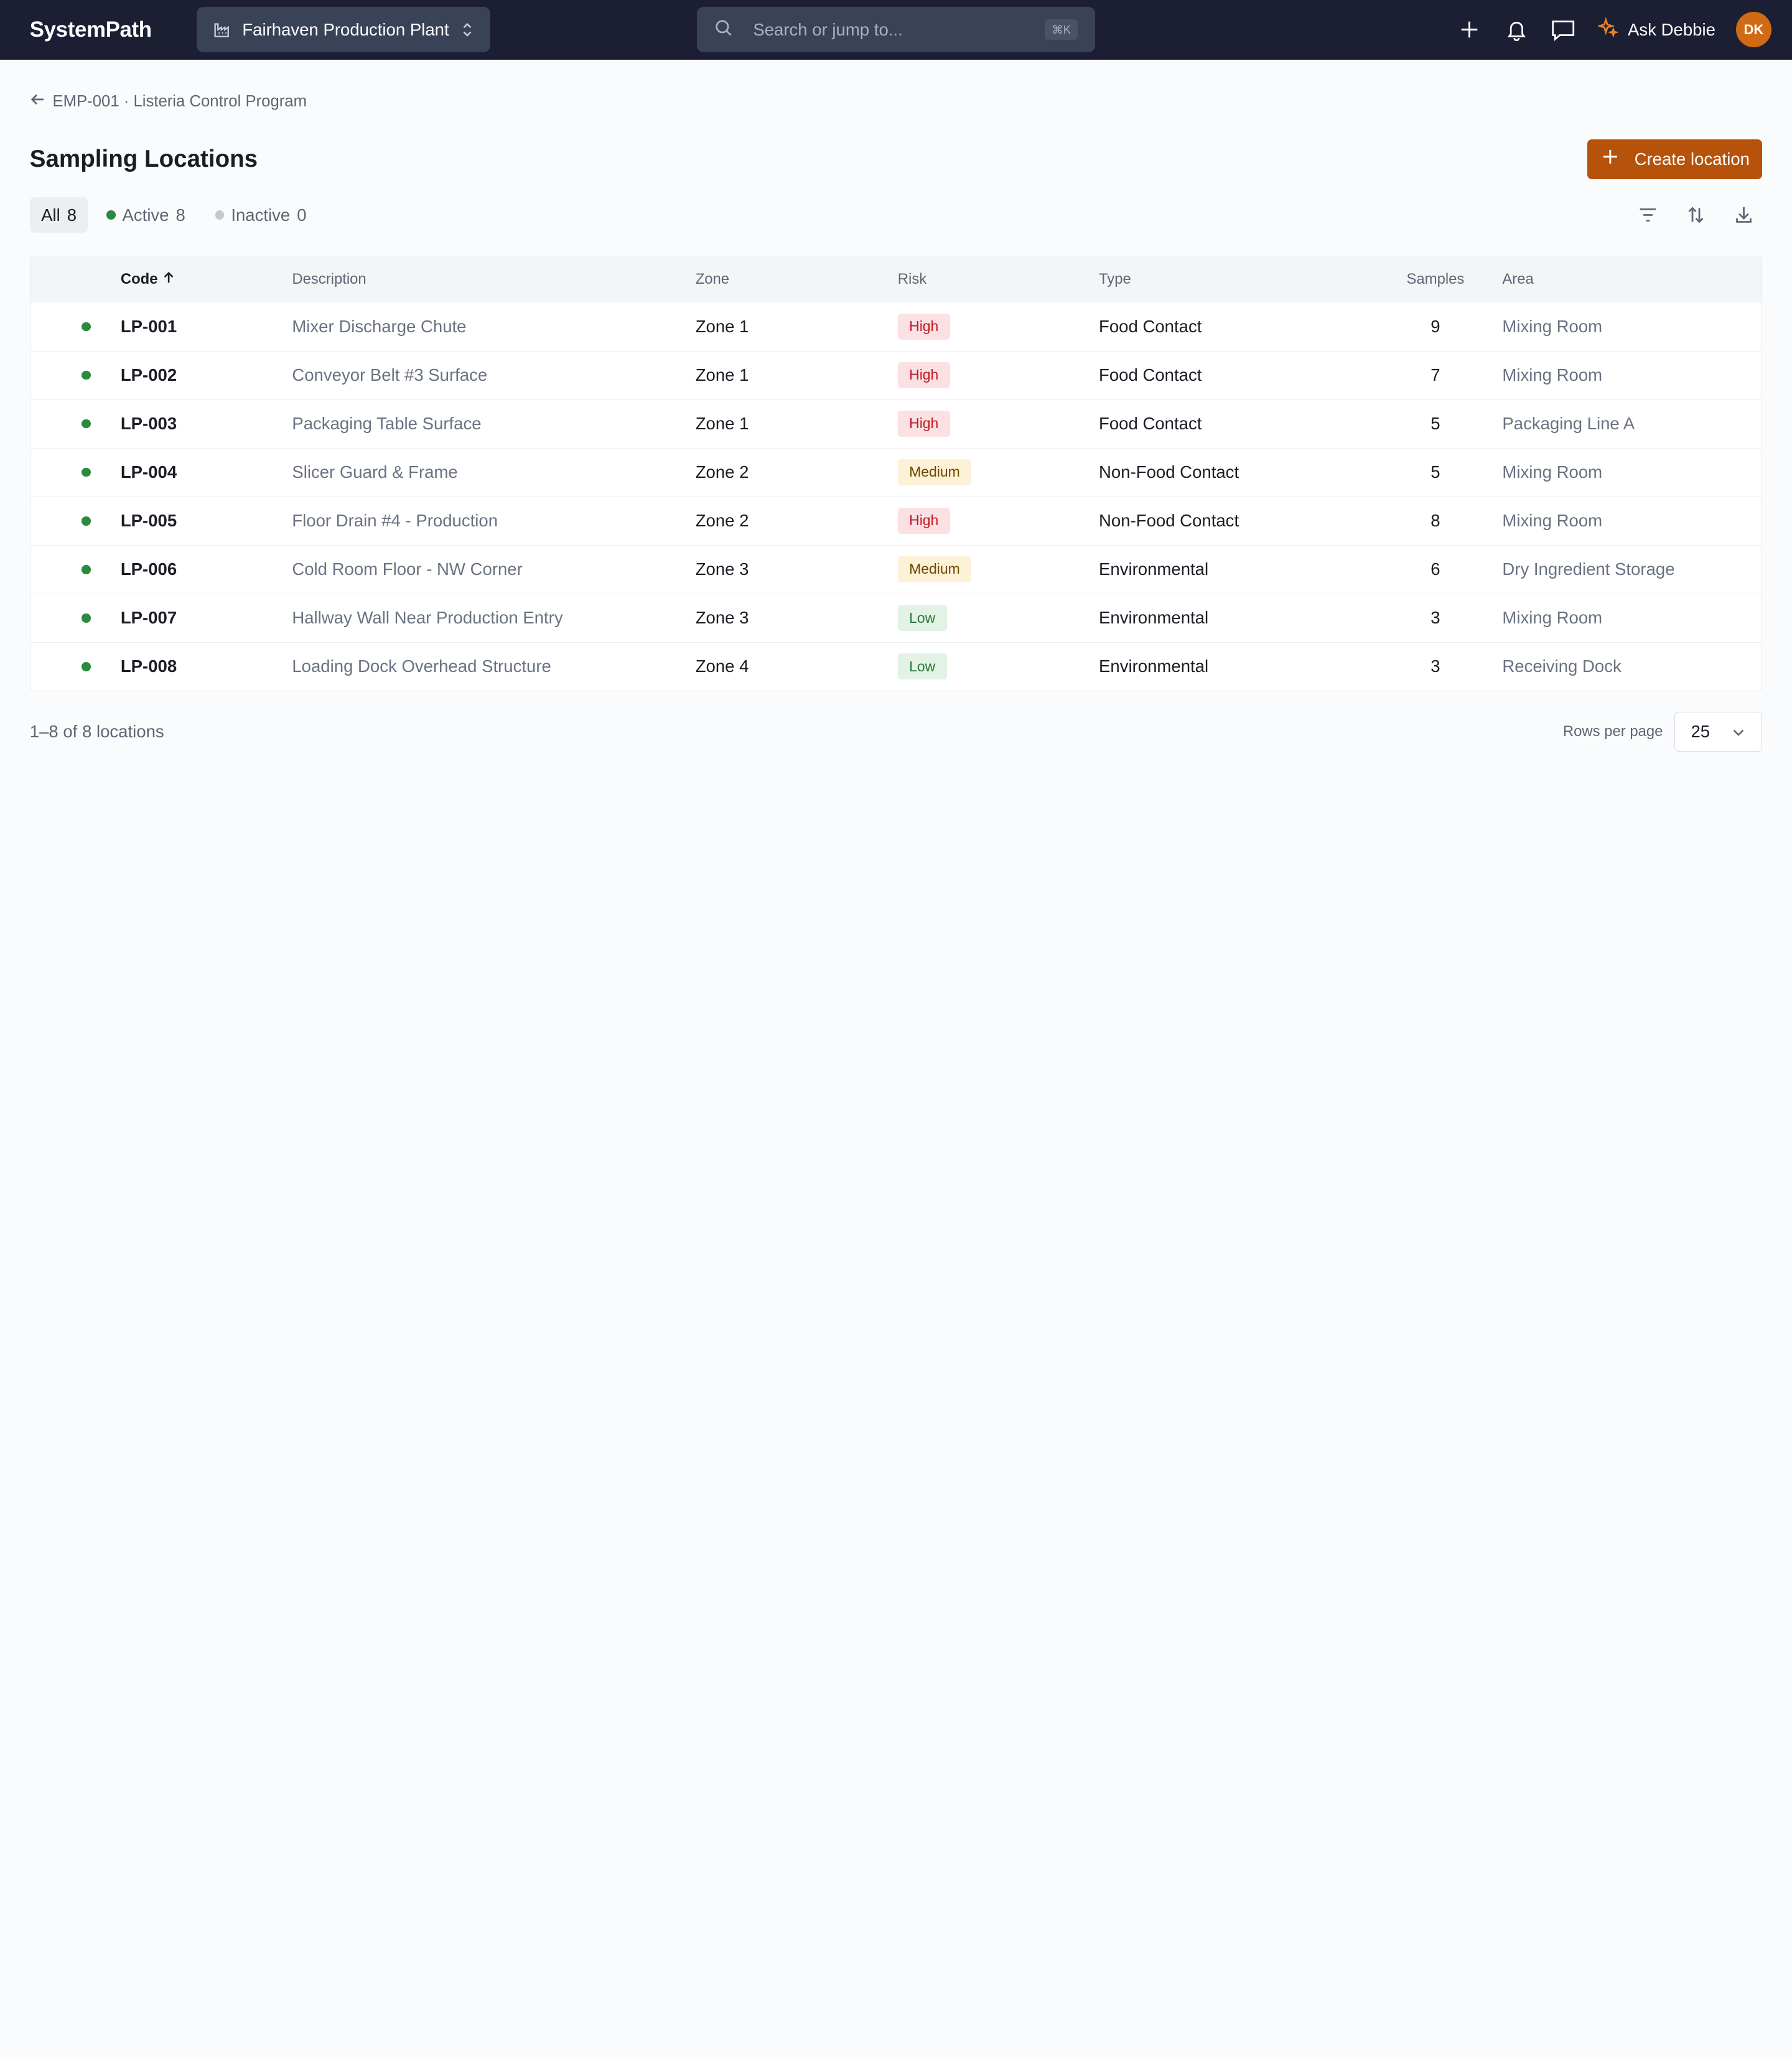  I want to click on tab-label: Active, so click(145, 215).